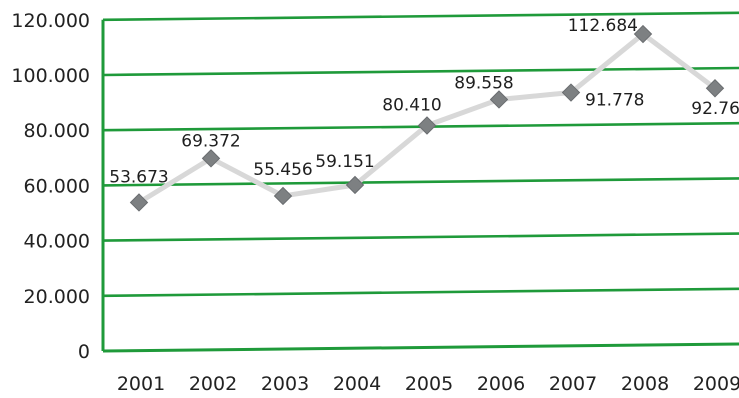 Image resolution: width=739 pixels, height=398 pixels. Describe the element at coordinates (50, 76) in the screenshot. I see `y-tick-label: 100.000` at that location.